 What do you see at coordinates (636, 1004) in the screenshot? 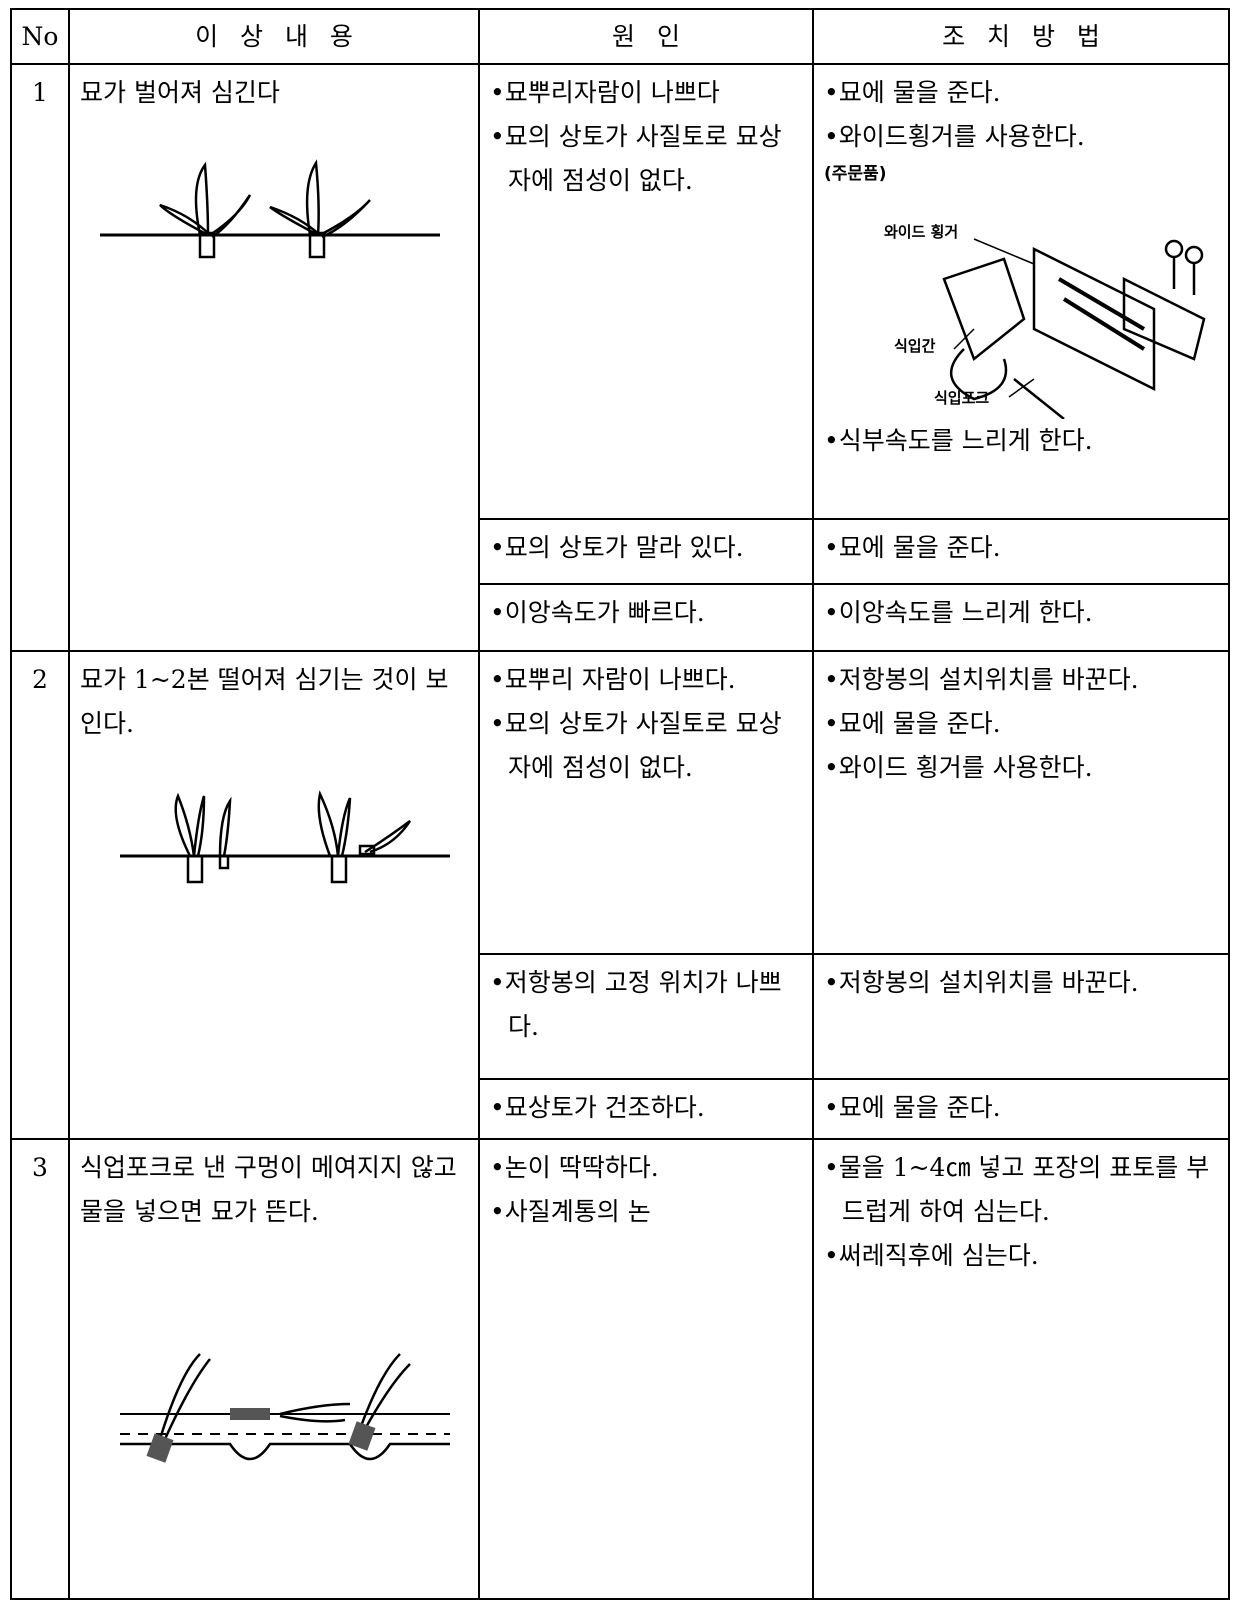
I see `cell-text: •저항봉의 고정 위치가 나쁘다.` at bounding box center [636, 1004].